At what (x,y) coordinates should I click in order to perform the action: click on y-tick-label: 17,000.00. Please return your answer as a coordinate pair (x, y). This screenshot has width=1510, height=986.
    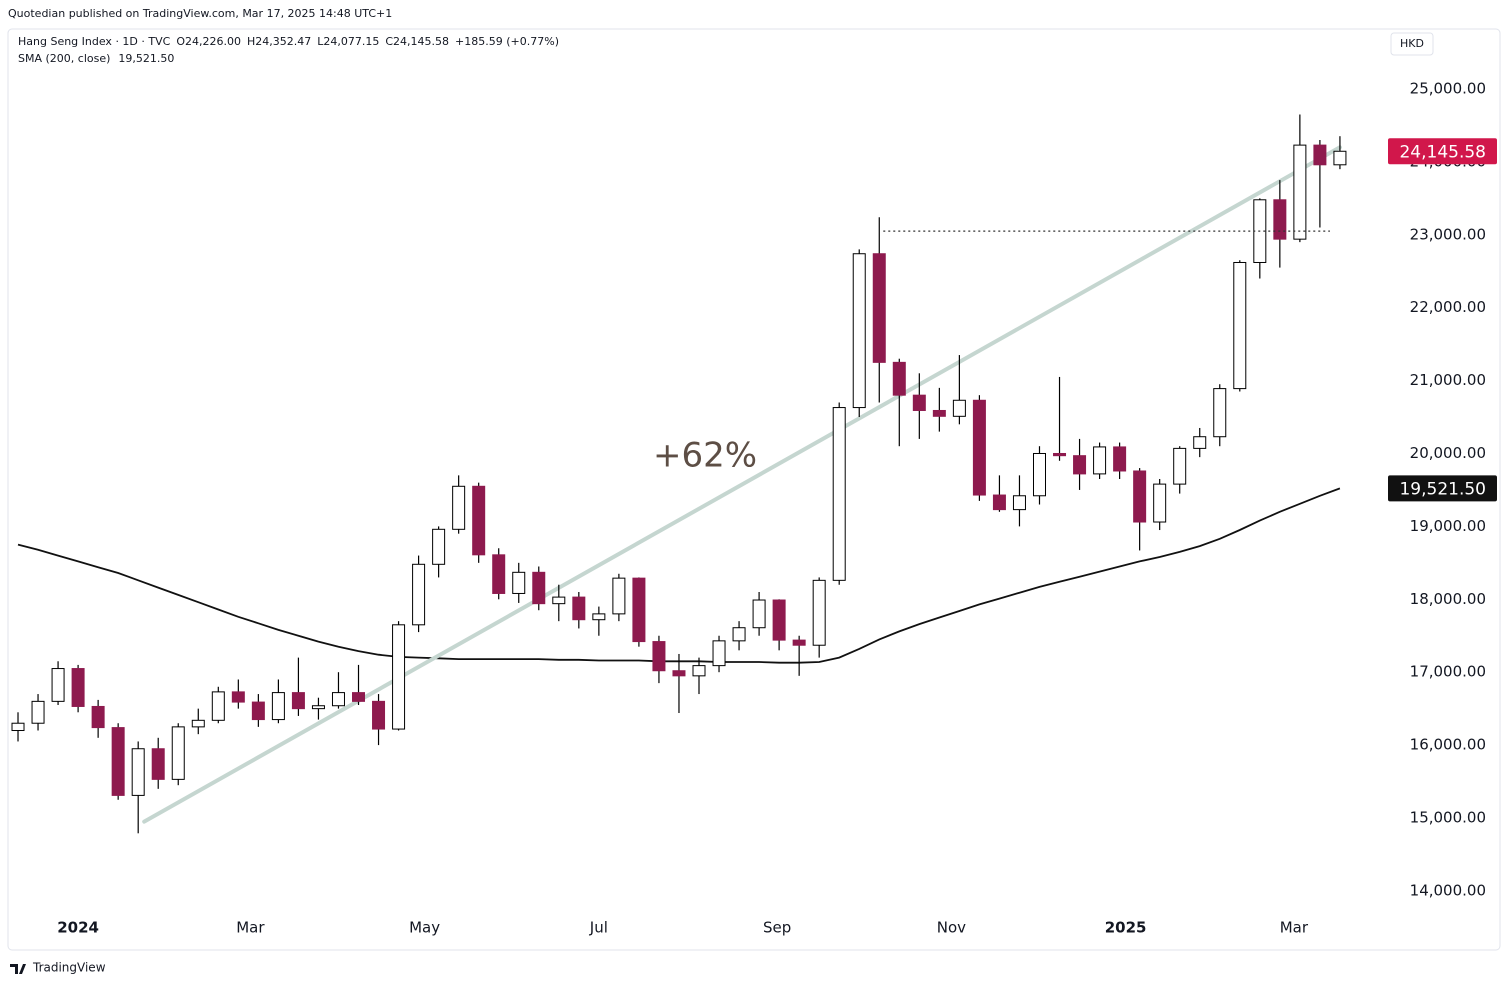
    Looking at the image, I should click on (1448, 672).